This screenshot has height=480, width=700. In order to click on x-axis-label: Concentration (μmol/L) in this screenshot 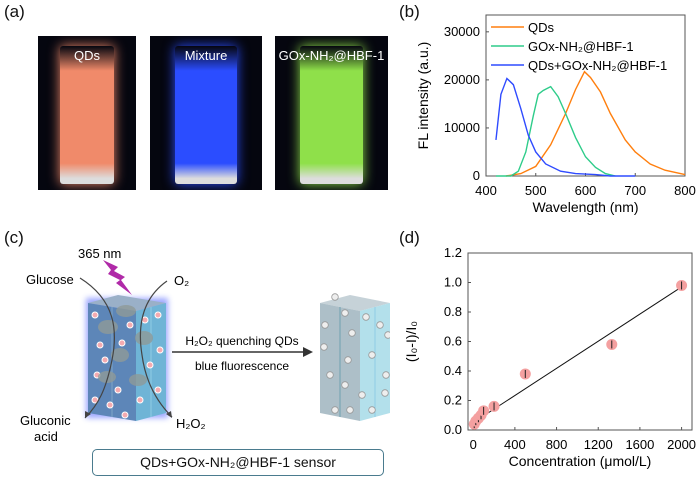, I will do `click(580, 461)`.